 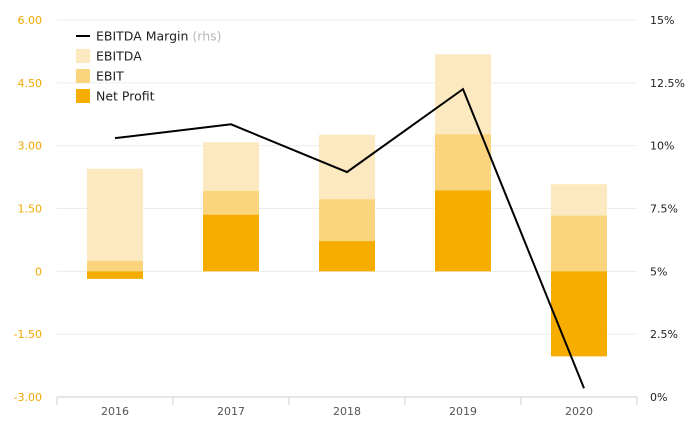 I want to click on legend-item: Net Profit, so click(x=115, y=96).